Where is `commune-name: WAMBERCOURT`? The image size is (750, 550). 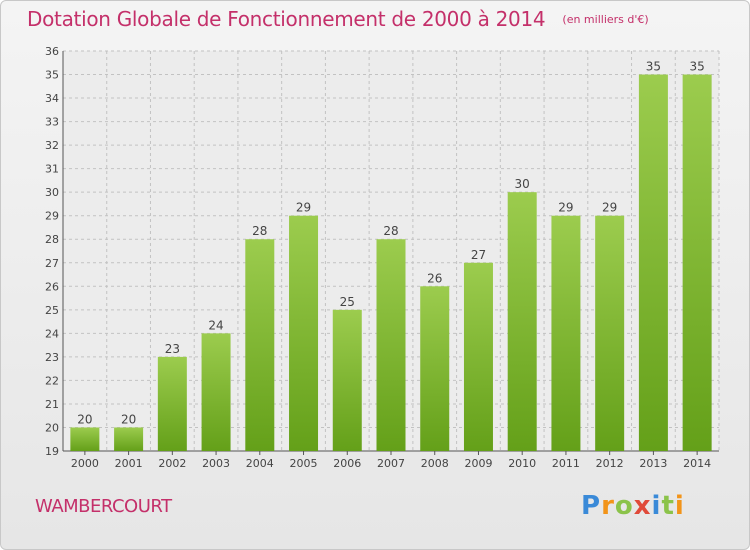
commune-name: WAMBERCOURT is located at coordinates (103, 506).